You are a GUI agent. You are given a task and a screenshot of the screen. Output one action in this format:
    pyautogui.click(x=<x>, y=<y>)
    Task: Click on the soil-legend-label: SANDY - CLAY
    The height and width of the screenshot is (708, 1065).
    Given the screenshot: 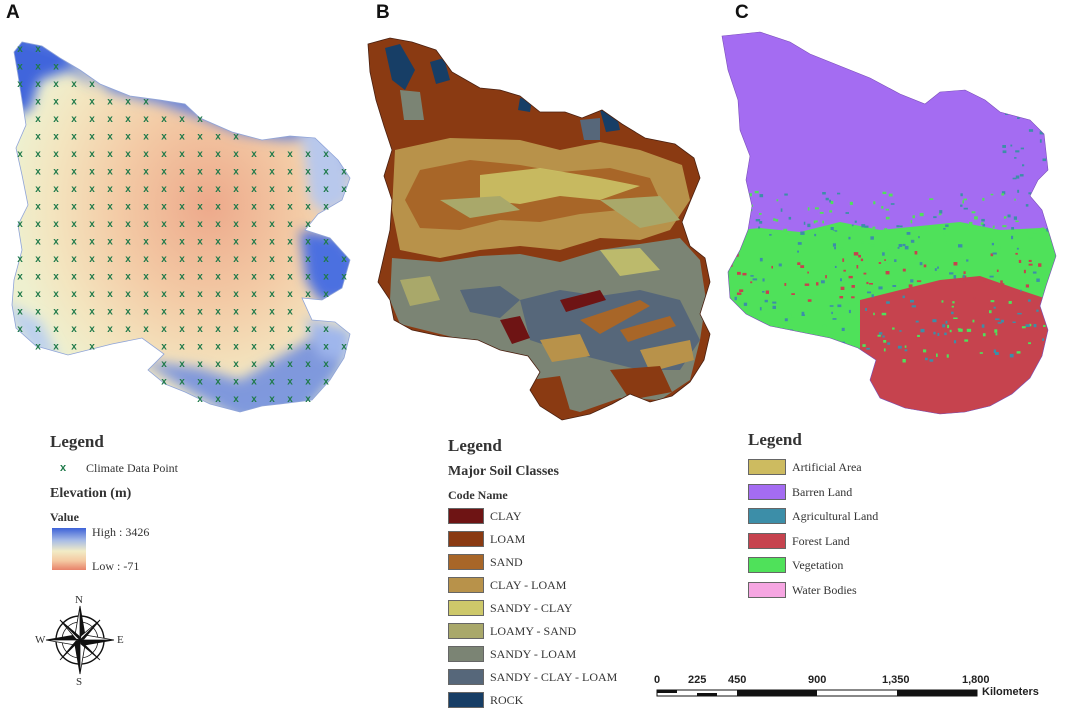 What is the action you would take?
    pyautogui.click(x=531, y=608)
    